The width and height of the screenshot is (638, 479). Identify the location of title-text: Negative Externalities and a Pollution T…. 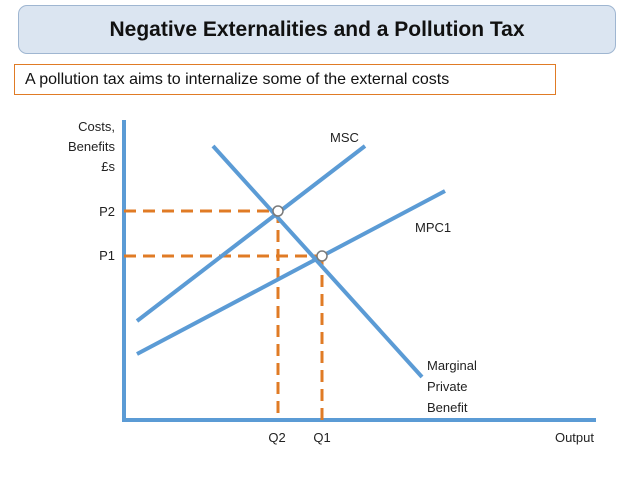
(317, 29).